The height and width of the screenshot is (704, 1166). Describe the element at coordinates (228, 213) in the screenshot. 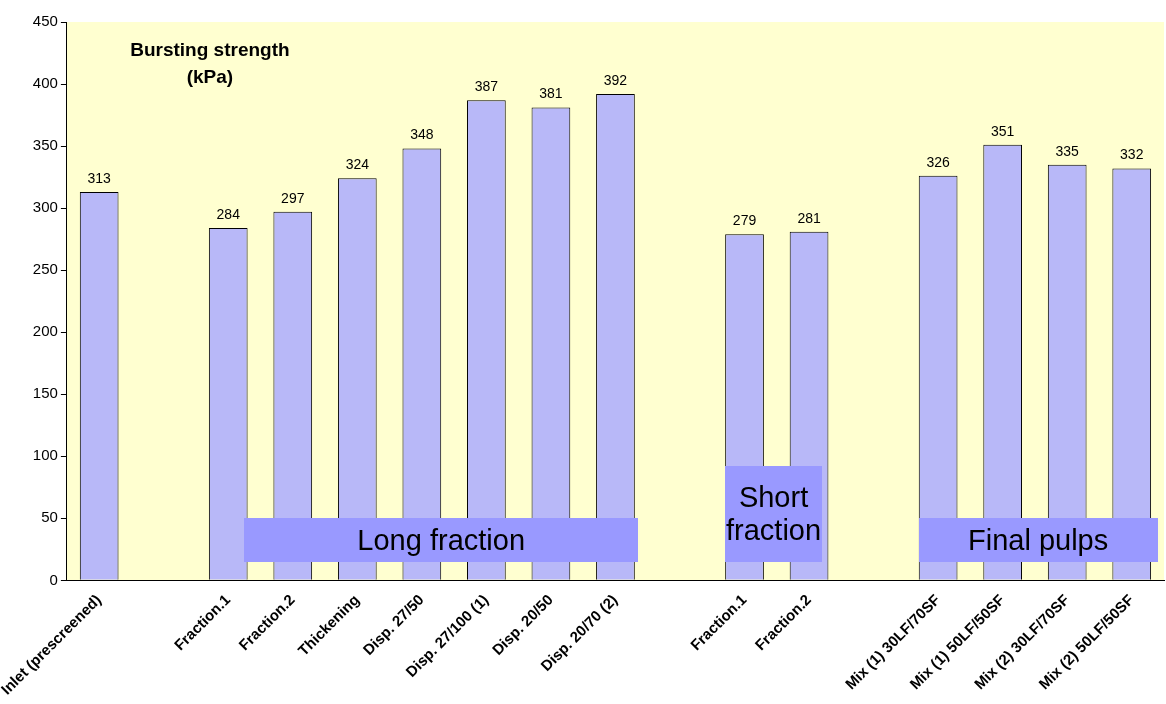

I see `data-label: 284` at that location.